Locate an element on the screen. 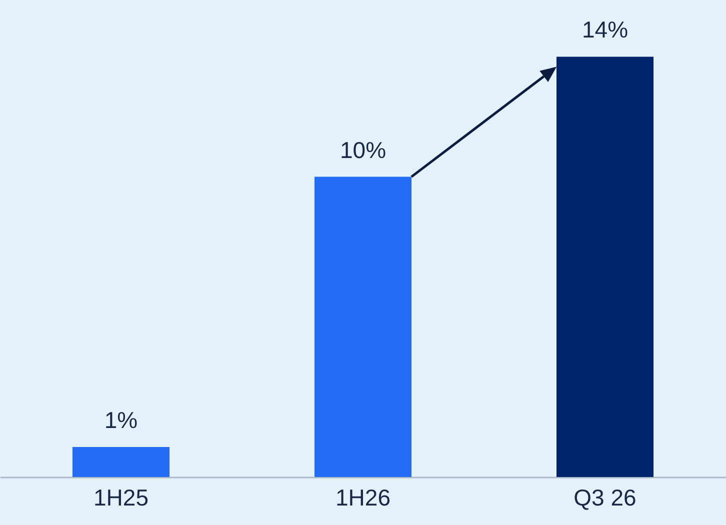 The height and width of the screenshot is (525, 726). x-tick-label: Q3 26 is located at coordinates (605, 497).